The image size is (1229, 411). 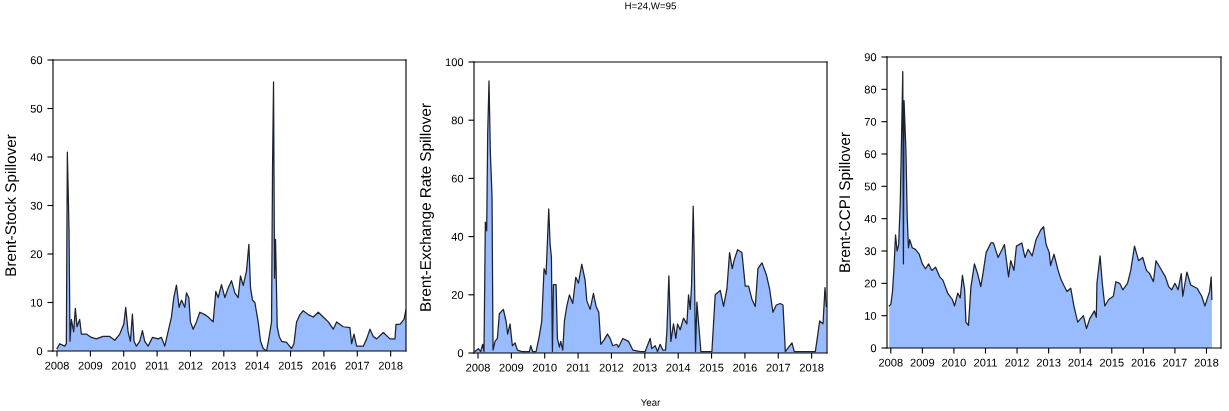 I want to click on y-tick-label: 100, so click(x=454, y=62).